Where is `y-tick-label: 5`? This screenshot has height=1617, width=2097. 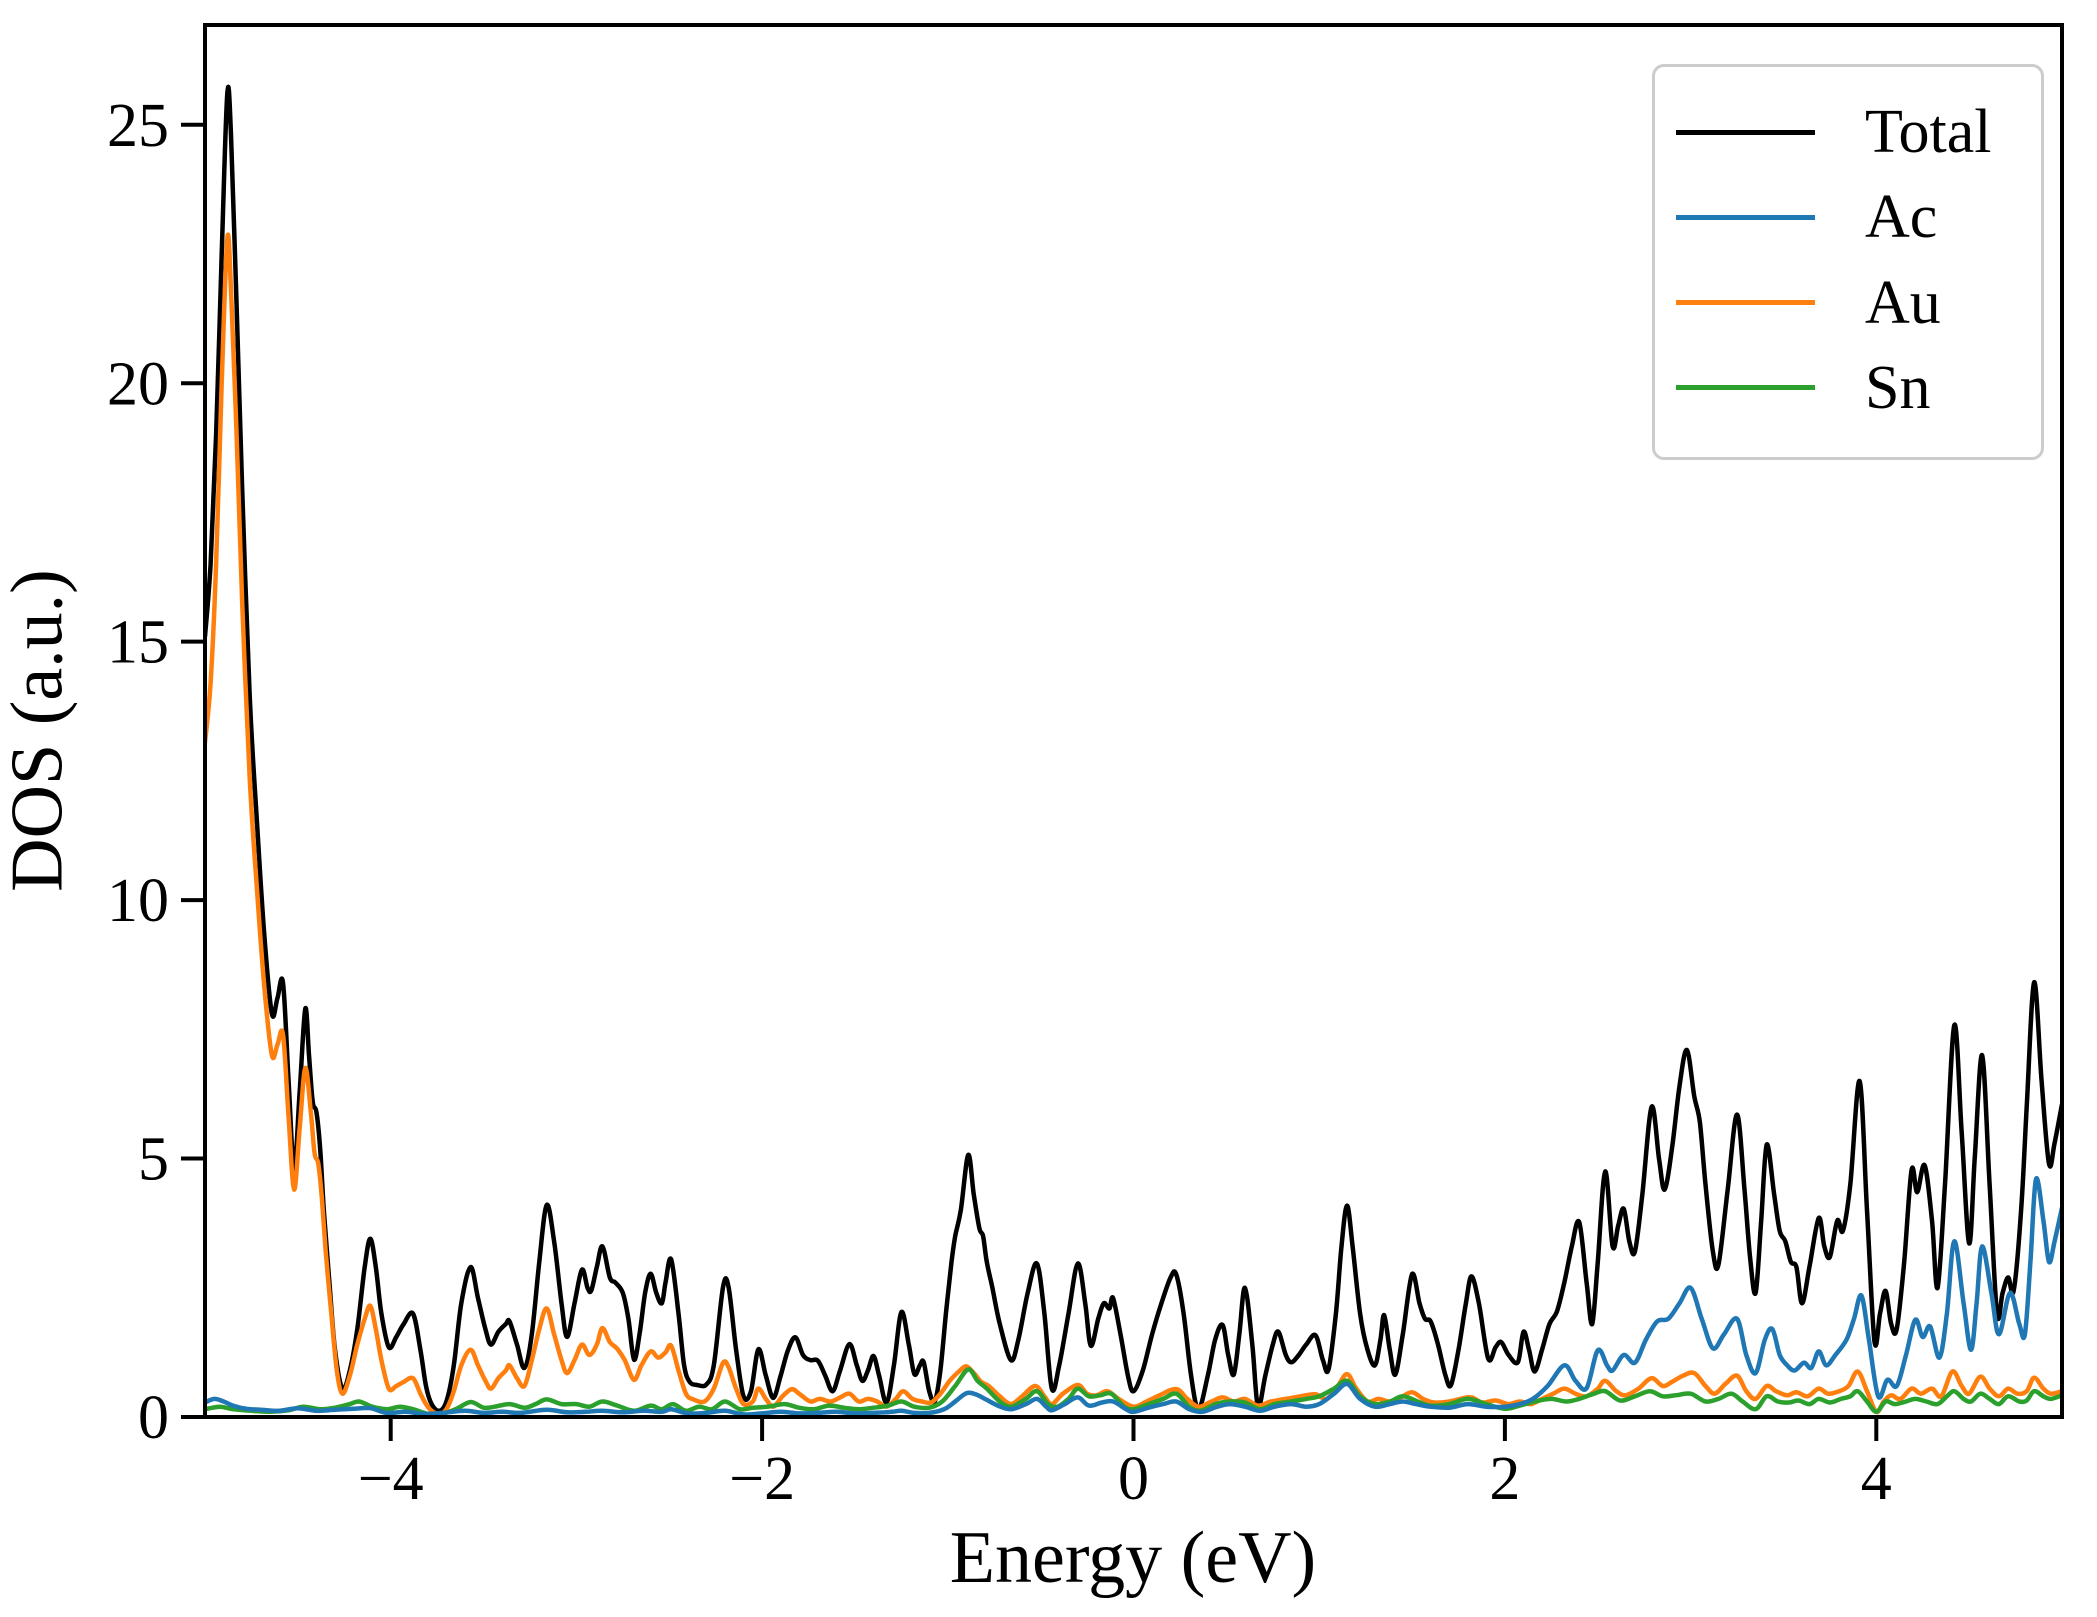
y-tick-label: 5 is located at coordinates (153, 1160).